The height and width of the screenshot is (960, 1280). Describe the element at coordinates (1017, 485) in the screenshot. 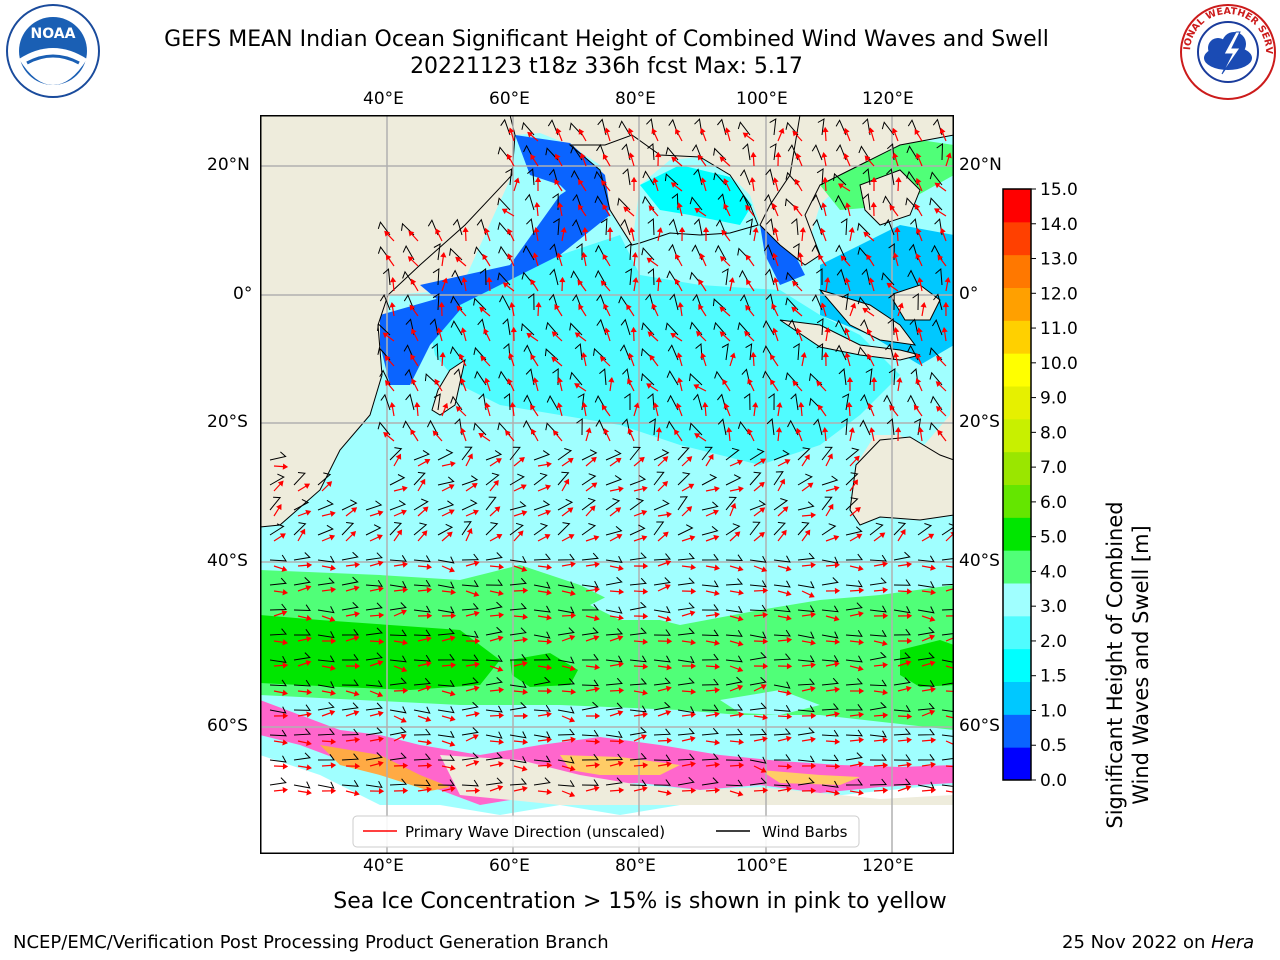

I see `colorbar-cells` at that location.